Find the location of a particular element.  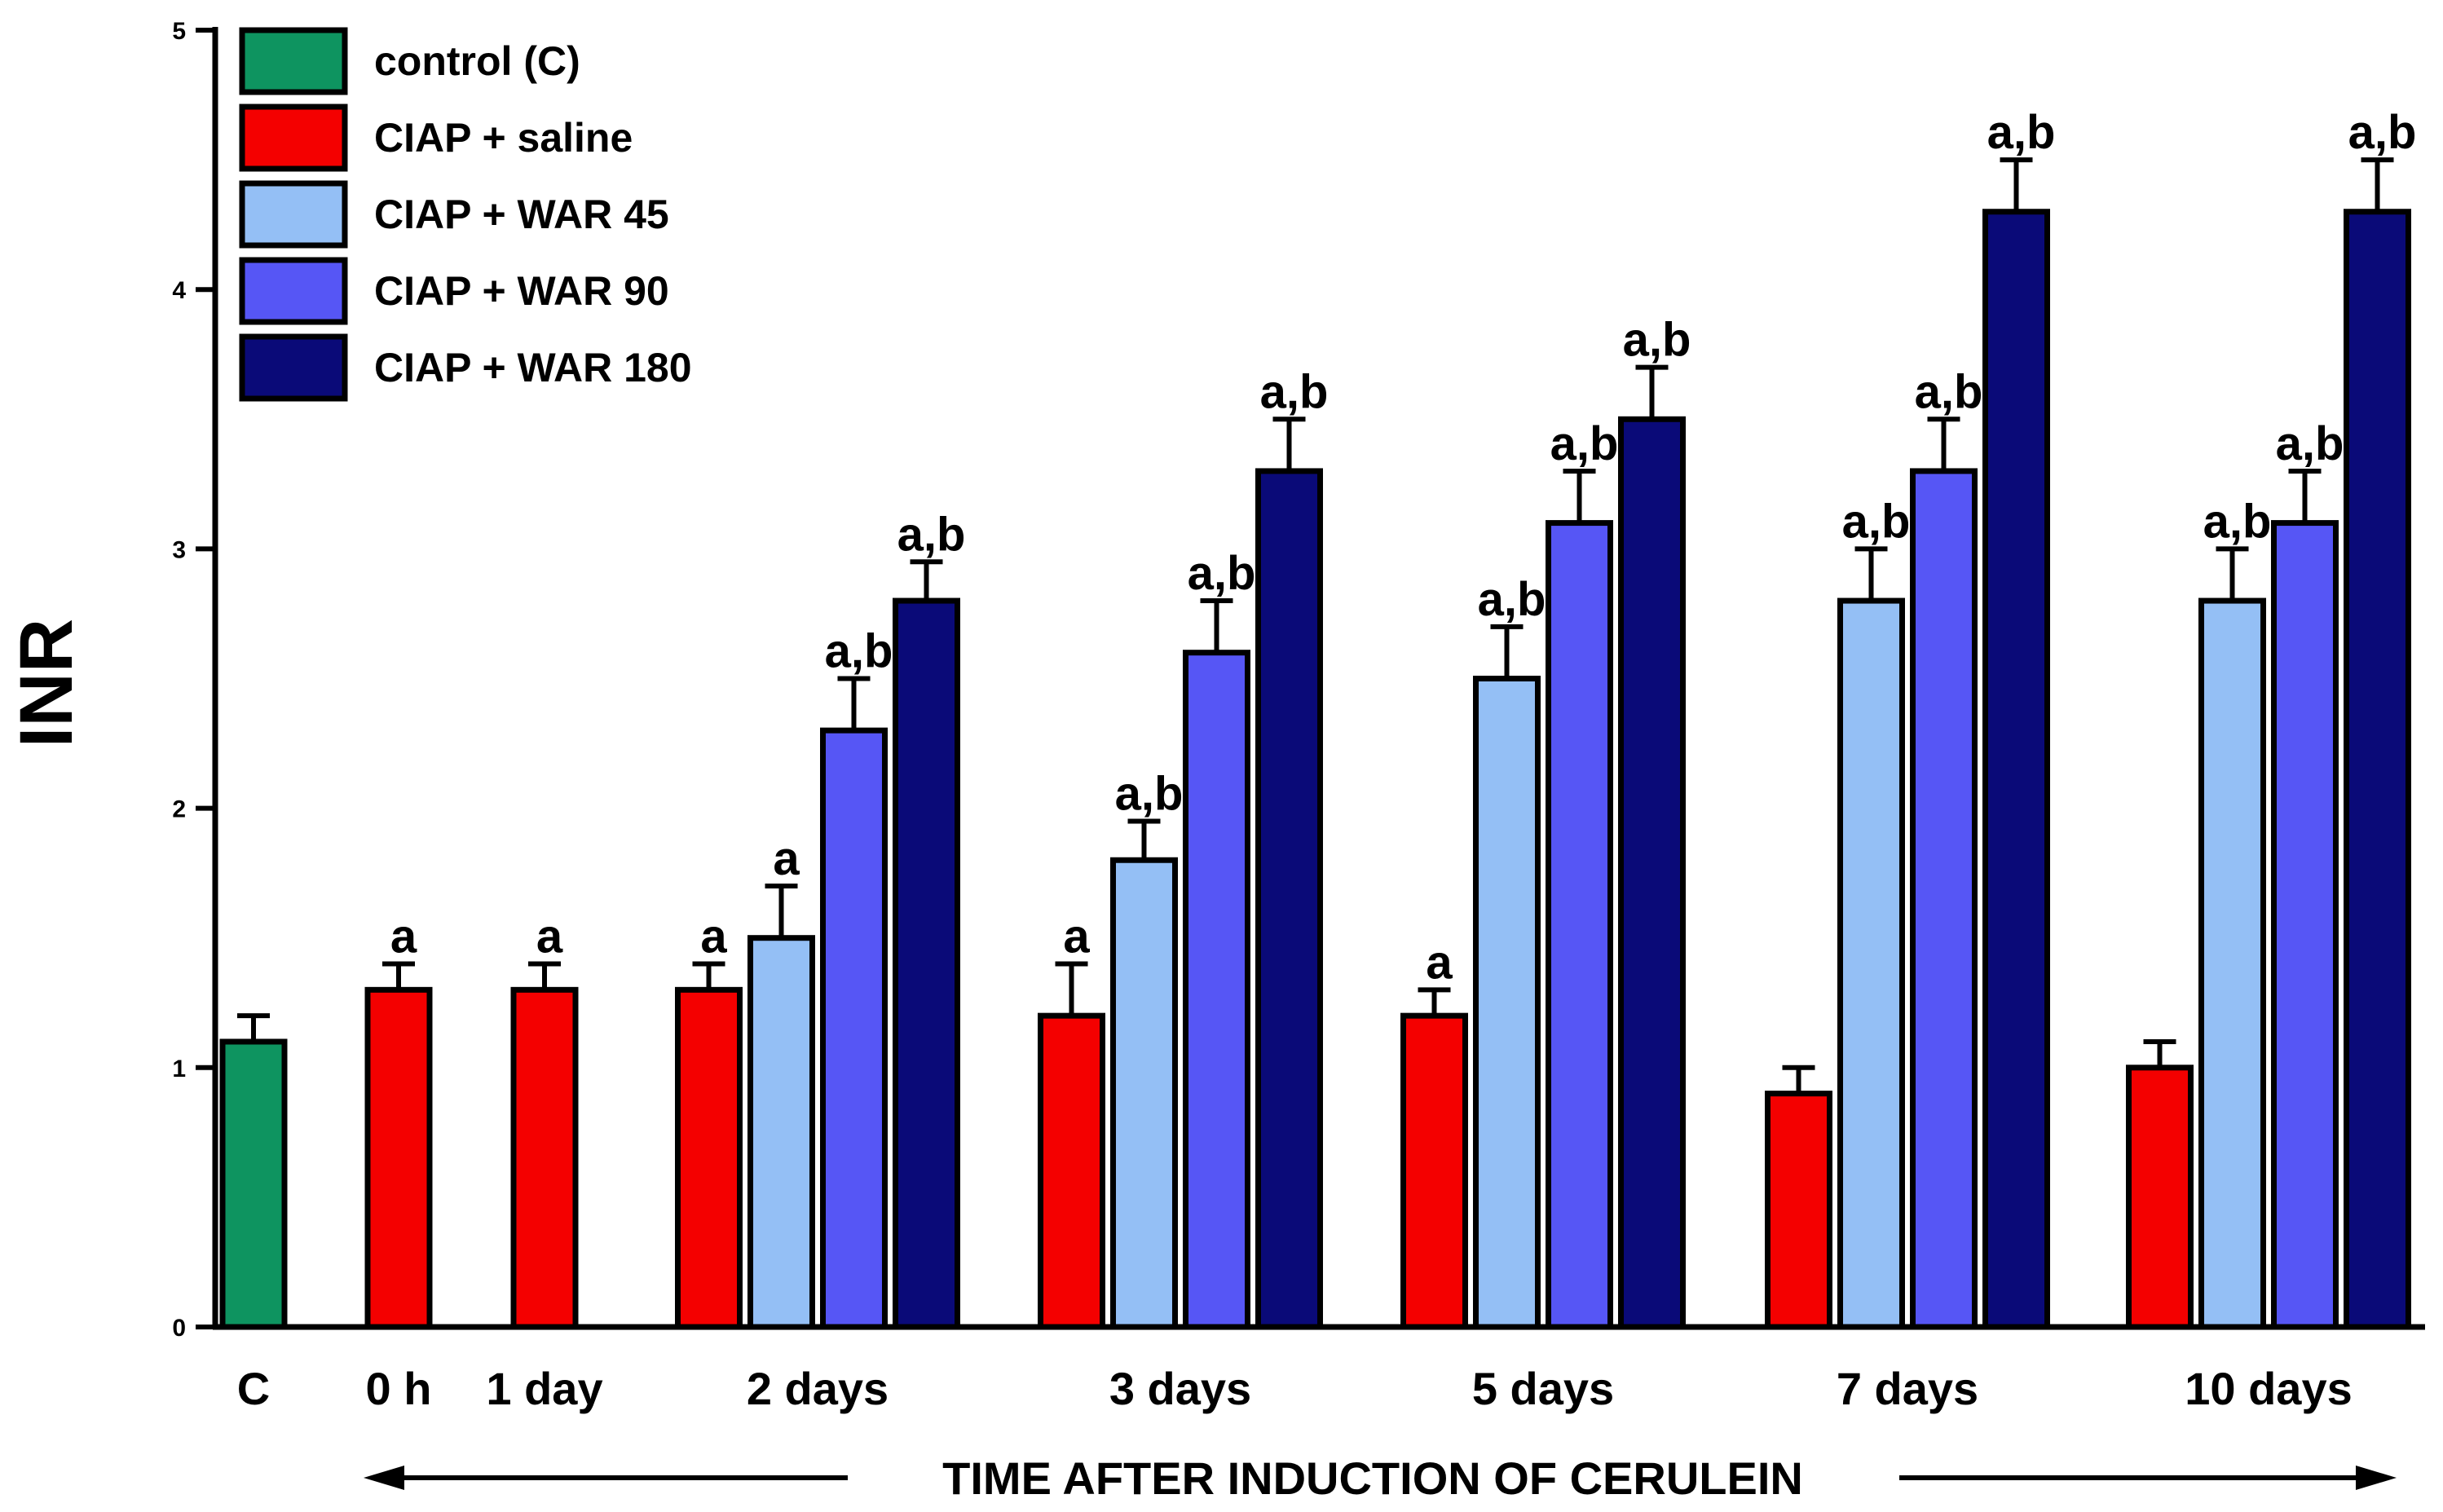

legend-label: CIAP + WAR 90 is located at coordinates (521, 291).